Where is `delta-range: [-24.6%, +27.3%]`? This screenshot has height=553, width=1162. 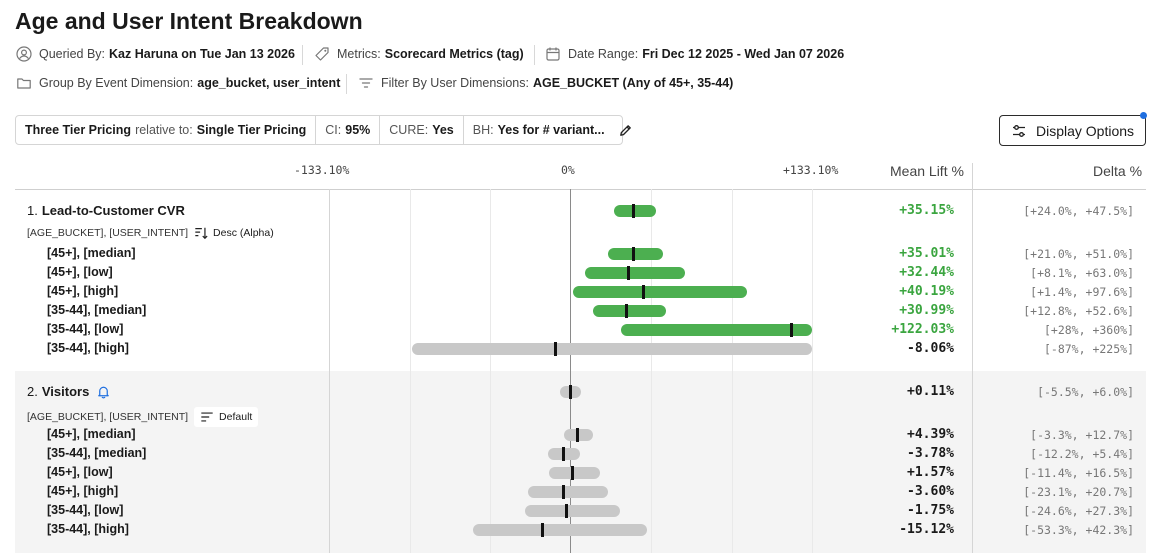 delta-range: [-24.6%, +27.3%] is located at coordinates (1078, 511).